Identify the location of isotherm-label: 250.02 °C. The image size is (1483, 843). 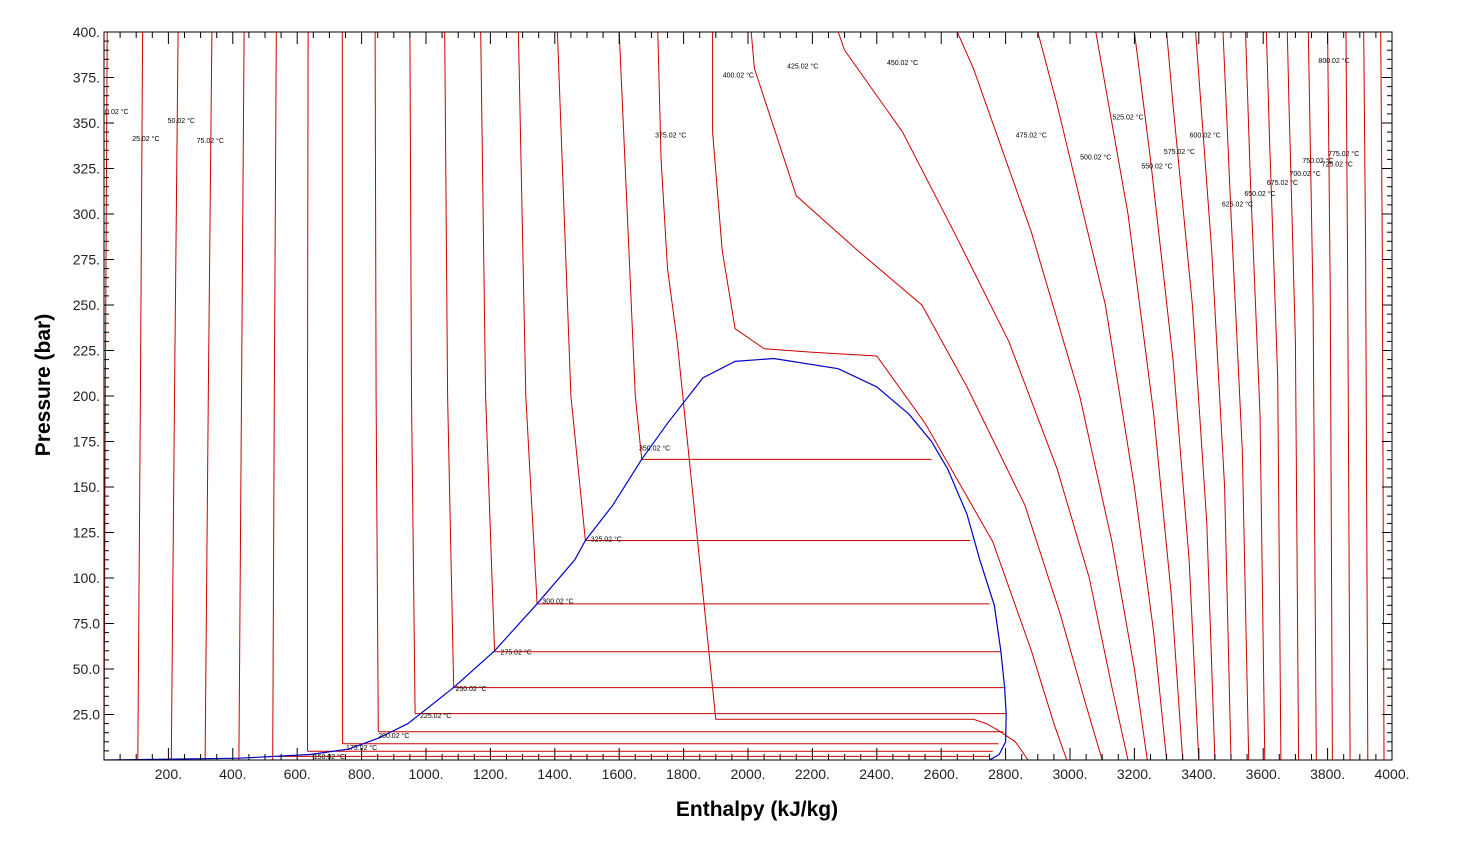
(470, 689).